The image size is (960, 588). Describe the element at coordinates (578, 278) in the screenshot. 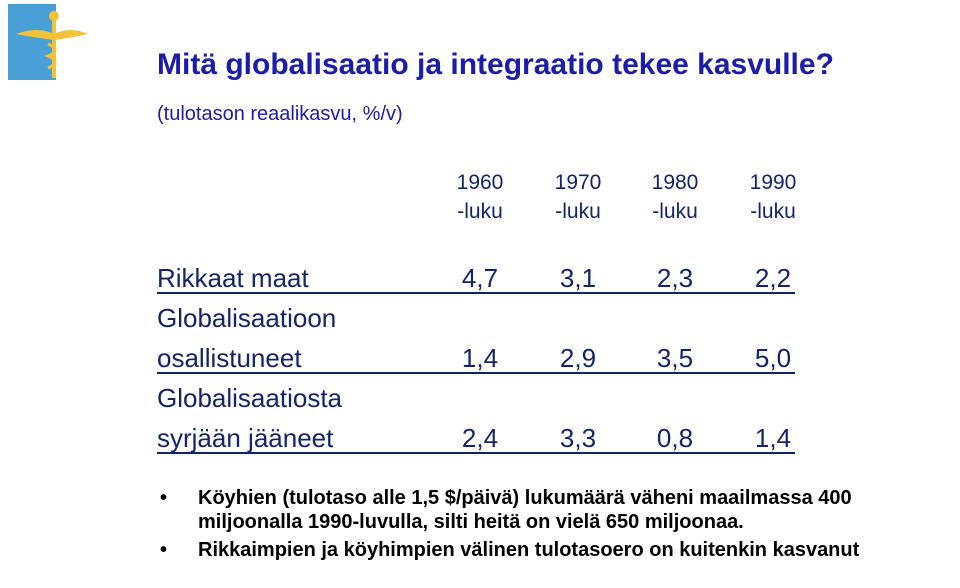

I see `cell: 3,1` at that location.